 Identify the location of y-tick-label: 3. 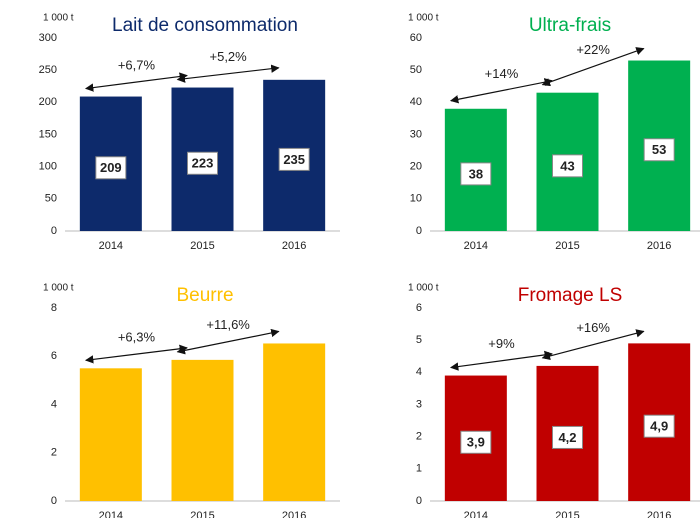
(419, 404).